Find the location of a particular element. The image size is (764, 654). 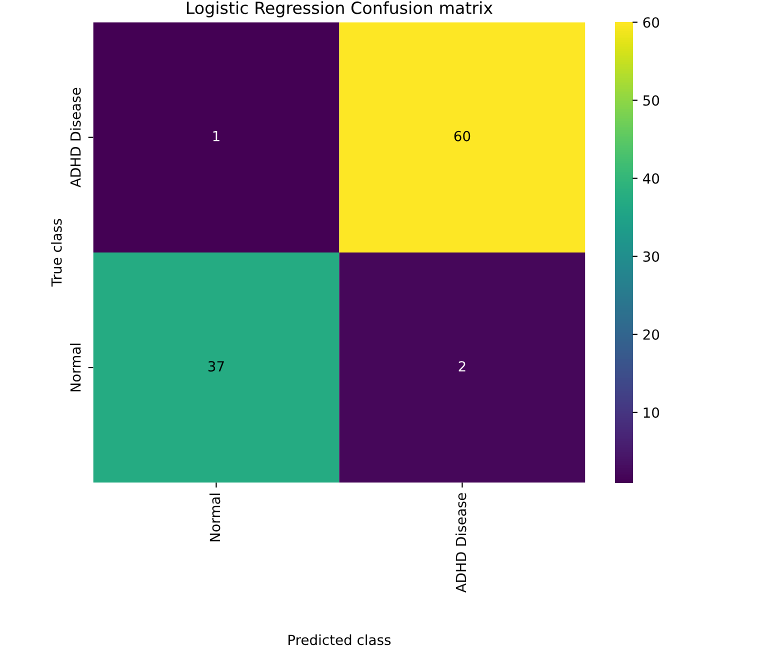

data-label: 60 is located at coordinates (462, 136).